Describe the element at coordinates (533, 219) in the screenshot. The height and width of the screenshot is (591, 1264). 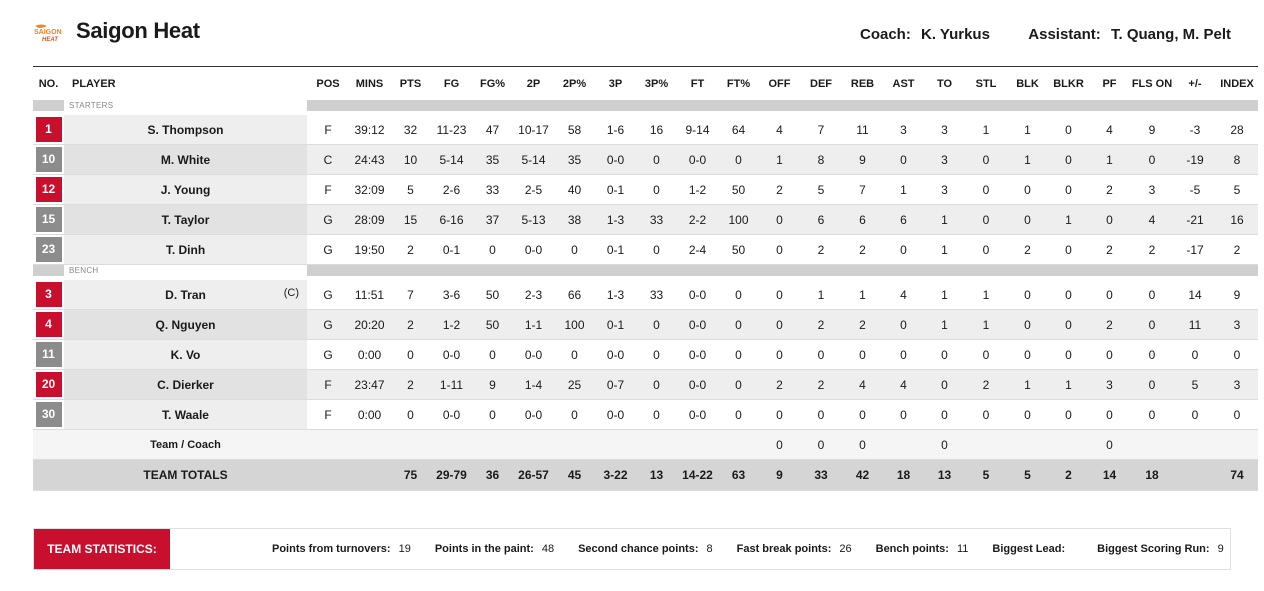
I see `stat-cell-2p: 5-13` at that location.